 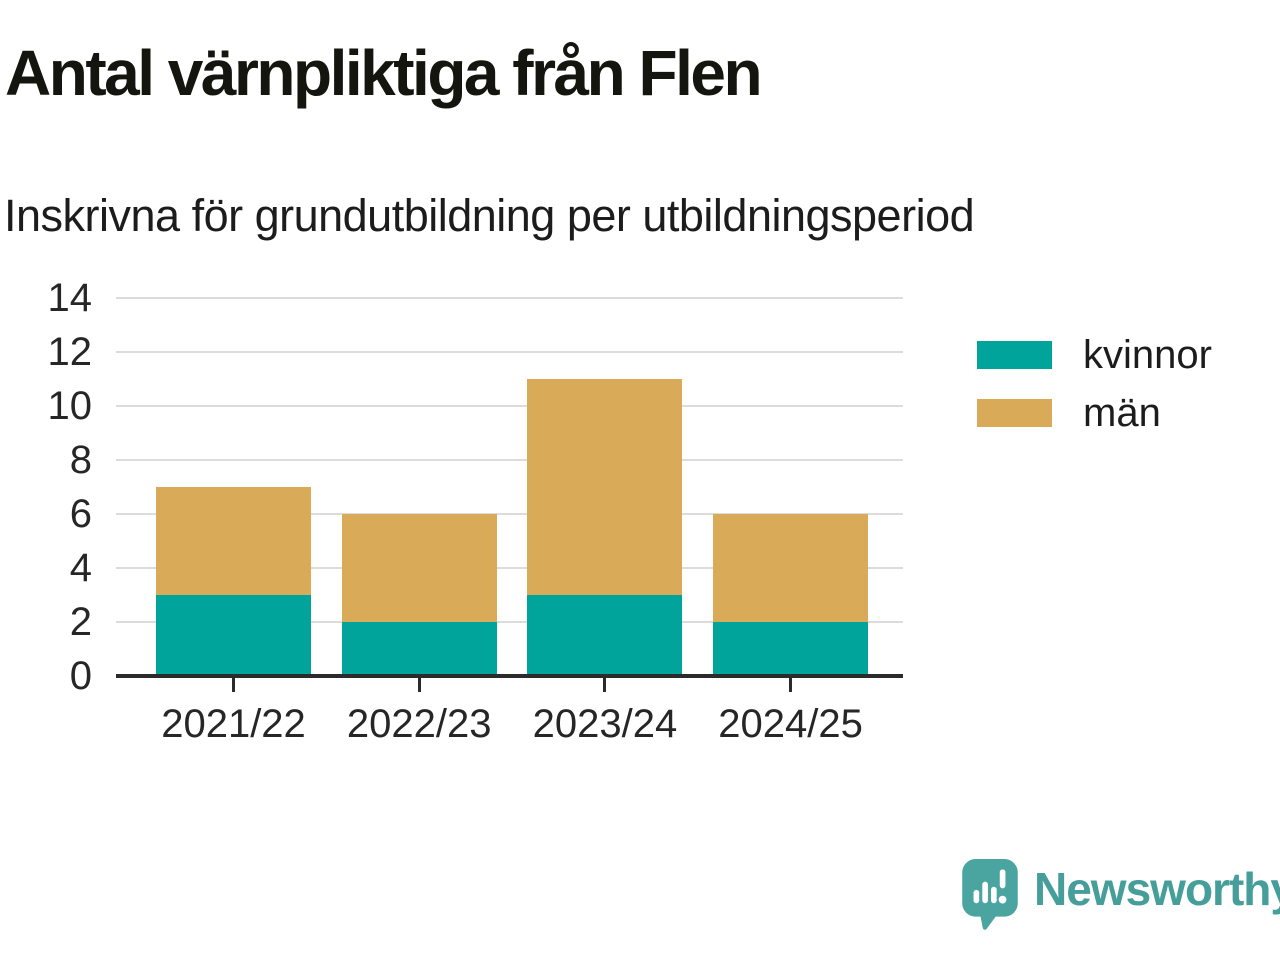 I want to click on y-tick-label: 14, so click(x=70, y=298).